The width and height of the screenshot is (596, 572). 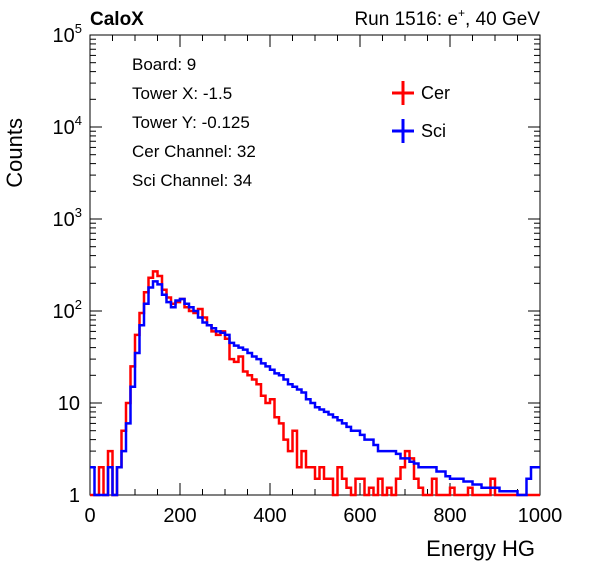 I want to click on info-line: Cer Channel: 32, so click(x=194, y=151).